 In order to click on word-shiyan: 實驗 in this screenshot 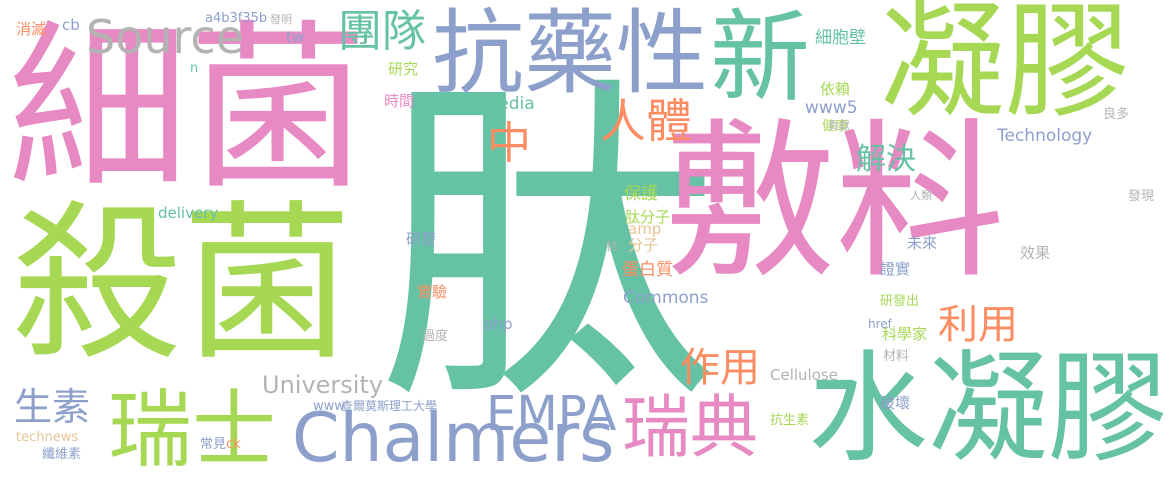, I will do `click(432, 292)`.